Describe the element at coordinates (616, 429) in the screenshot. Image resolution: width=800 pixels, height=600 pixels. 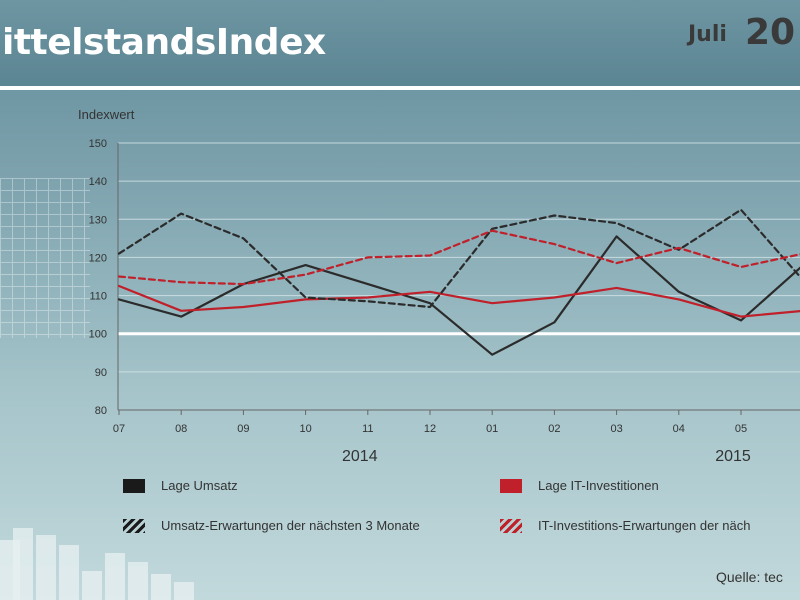
I see `x-tick-label: 03` at that location.